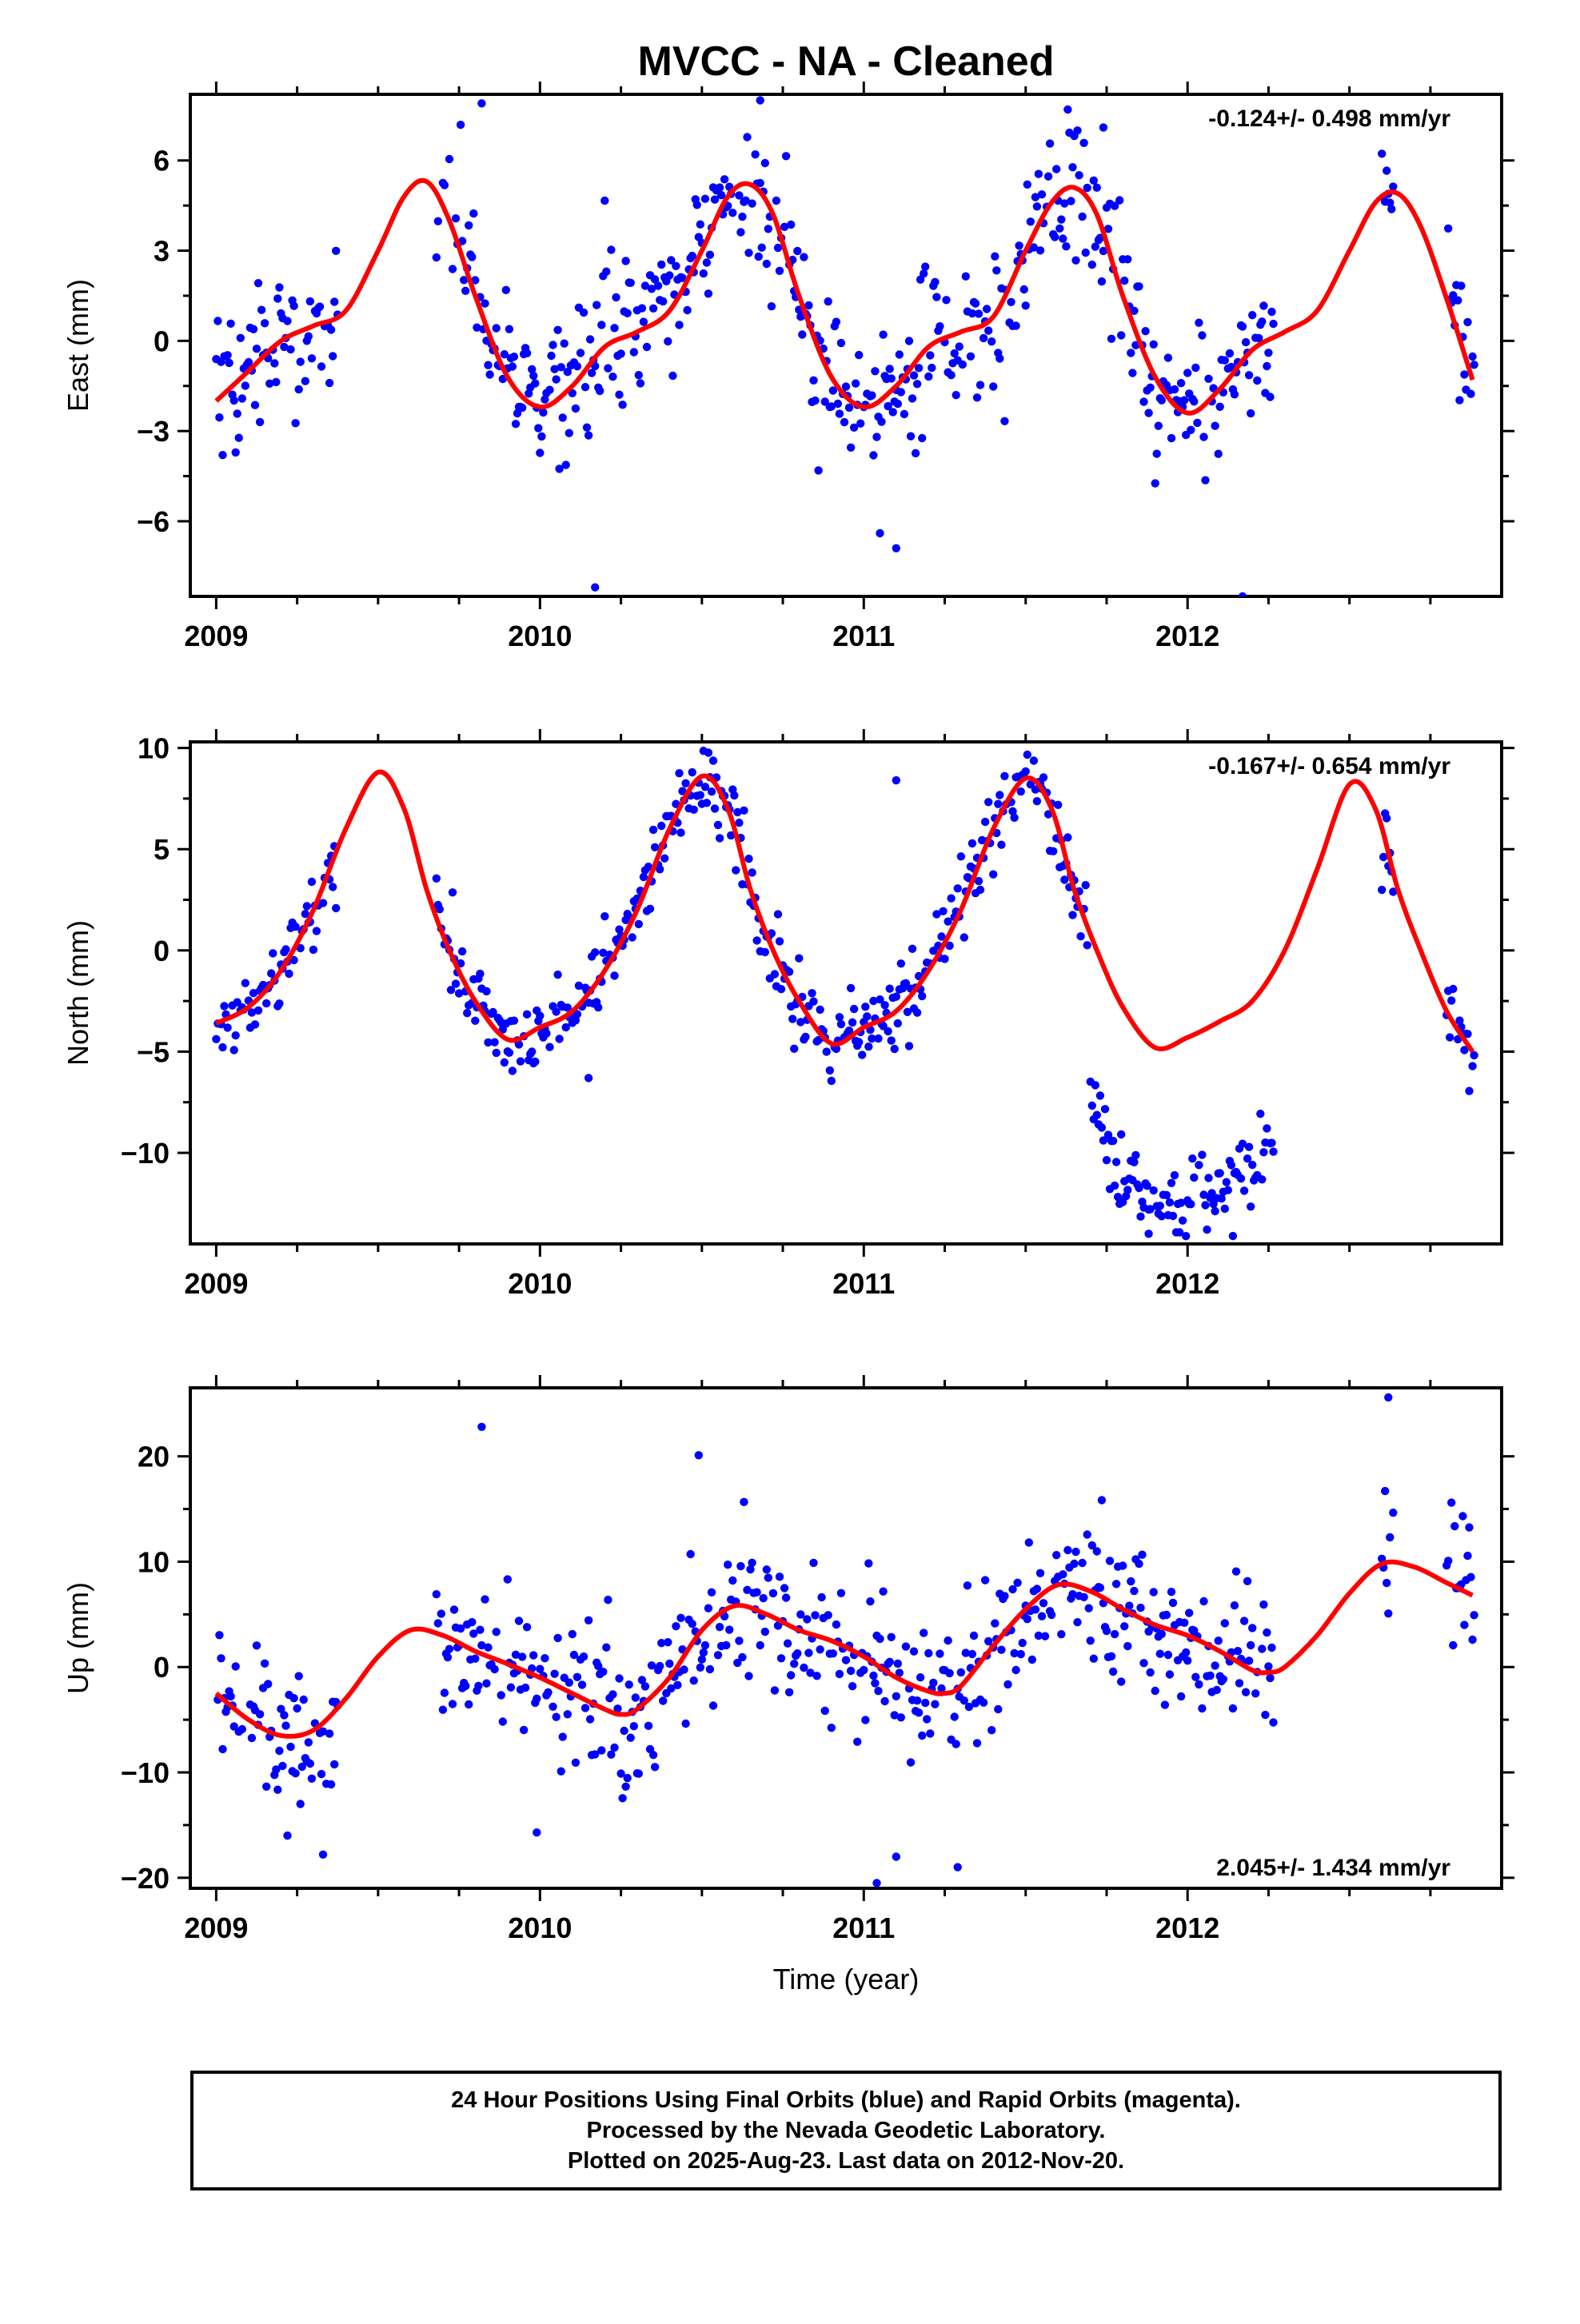  I want to click on x-tick-label: 2010, so click(540, 1928).